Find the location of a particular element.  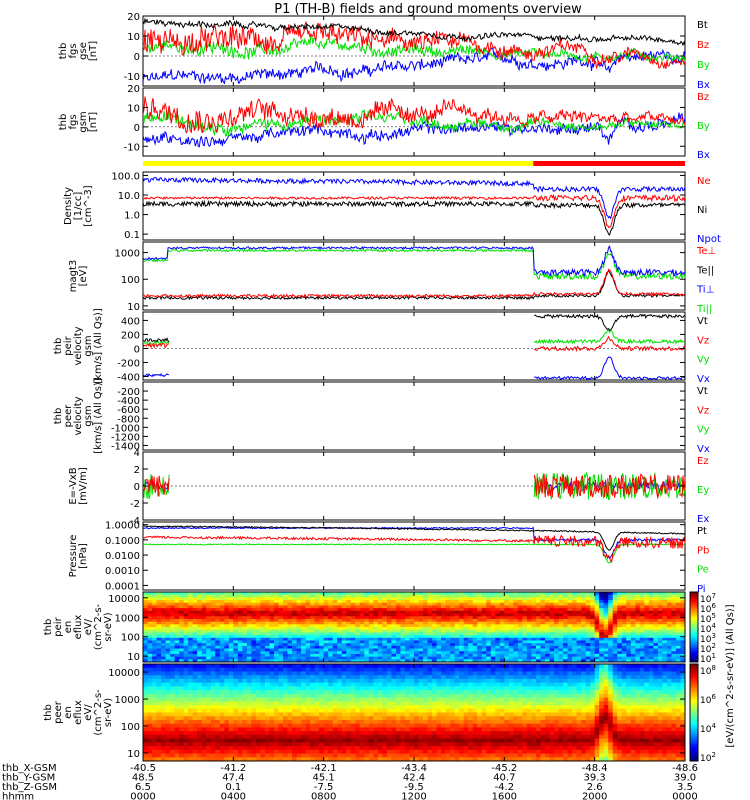

legend-Vt: Vt is located at coordinates (702, 321).